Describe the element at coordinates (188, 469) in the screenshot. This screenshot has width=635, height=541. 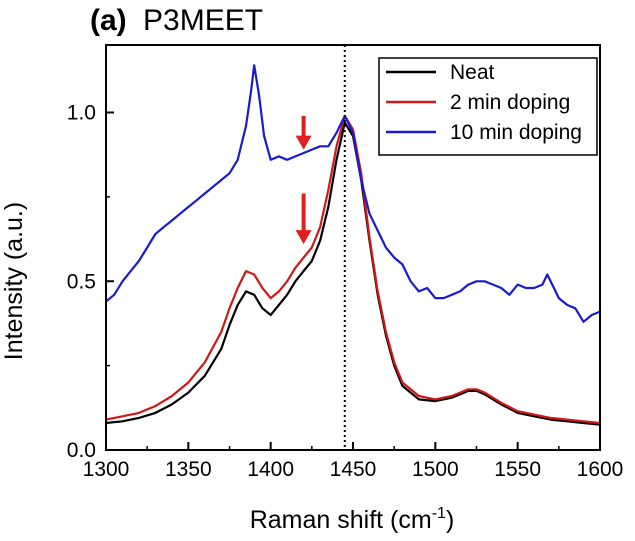
I see `x-tick-label: 1350` at that location.